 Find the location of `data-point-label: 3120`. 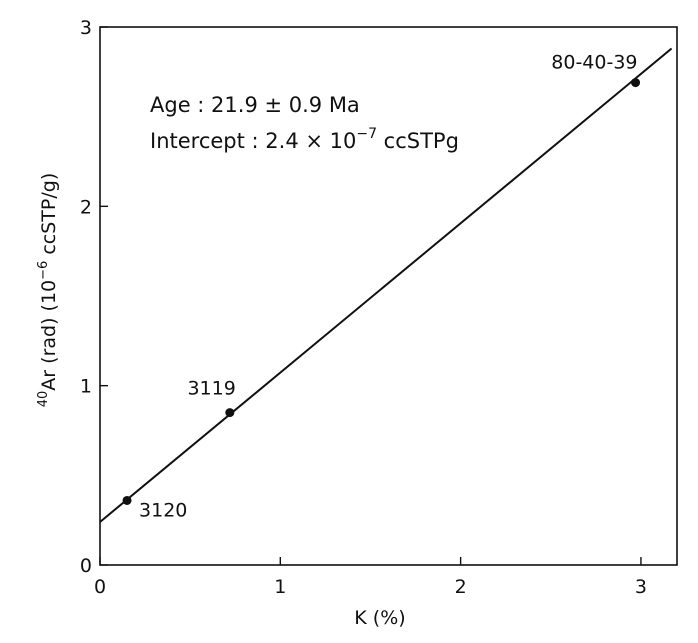

data-point-label: 3120 is located at coordinates (163, 510).